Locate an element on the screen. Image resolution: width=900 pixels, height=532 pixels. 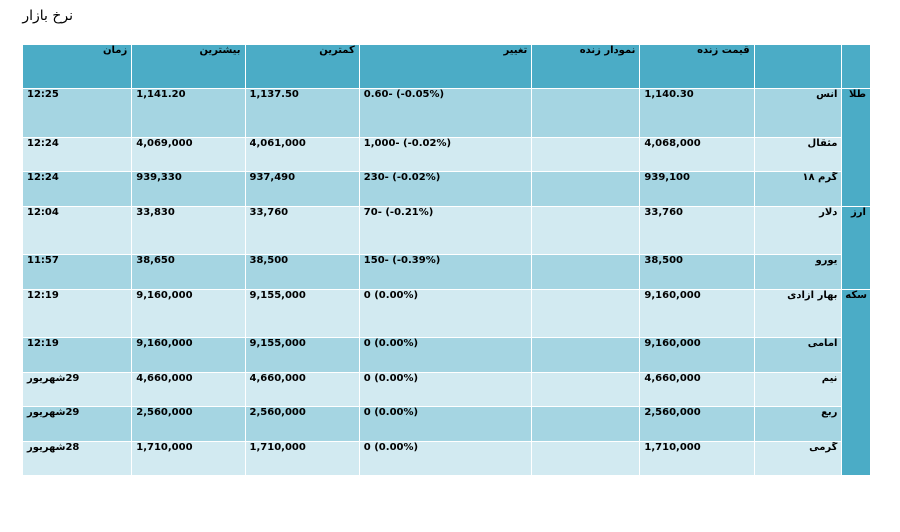
item-live-price: 38,500 is located at coordinates (697, 272).